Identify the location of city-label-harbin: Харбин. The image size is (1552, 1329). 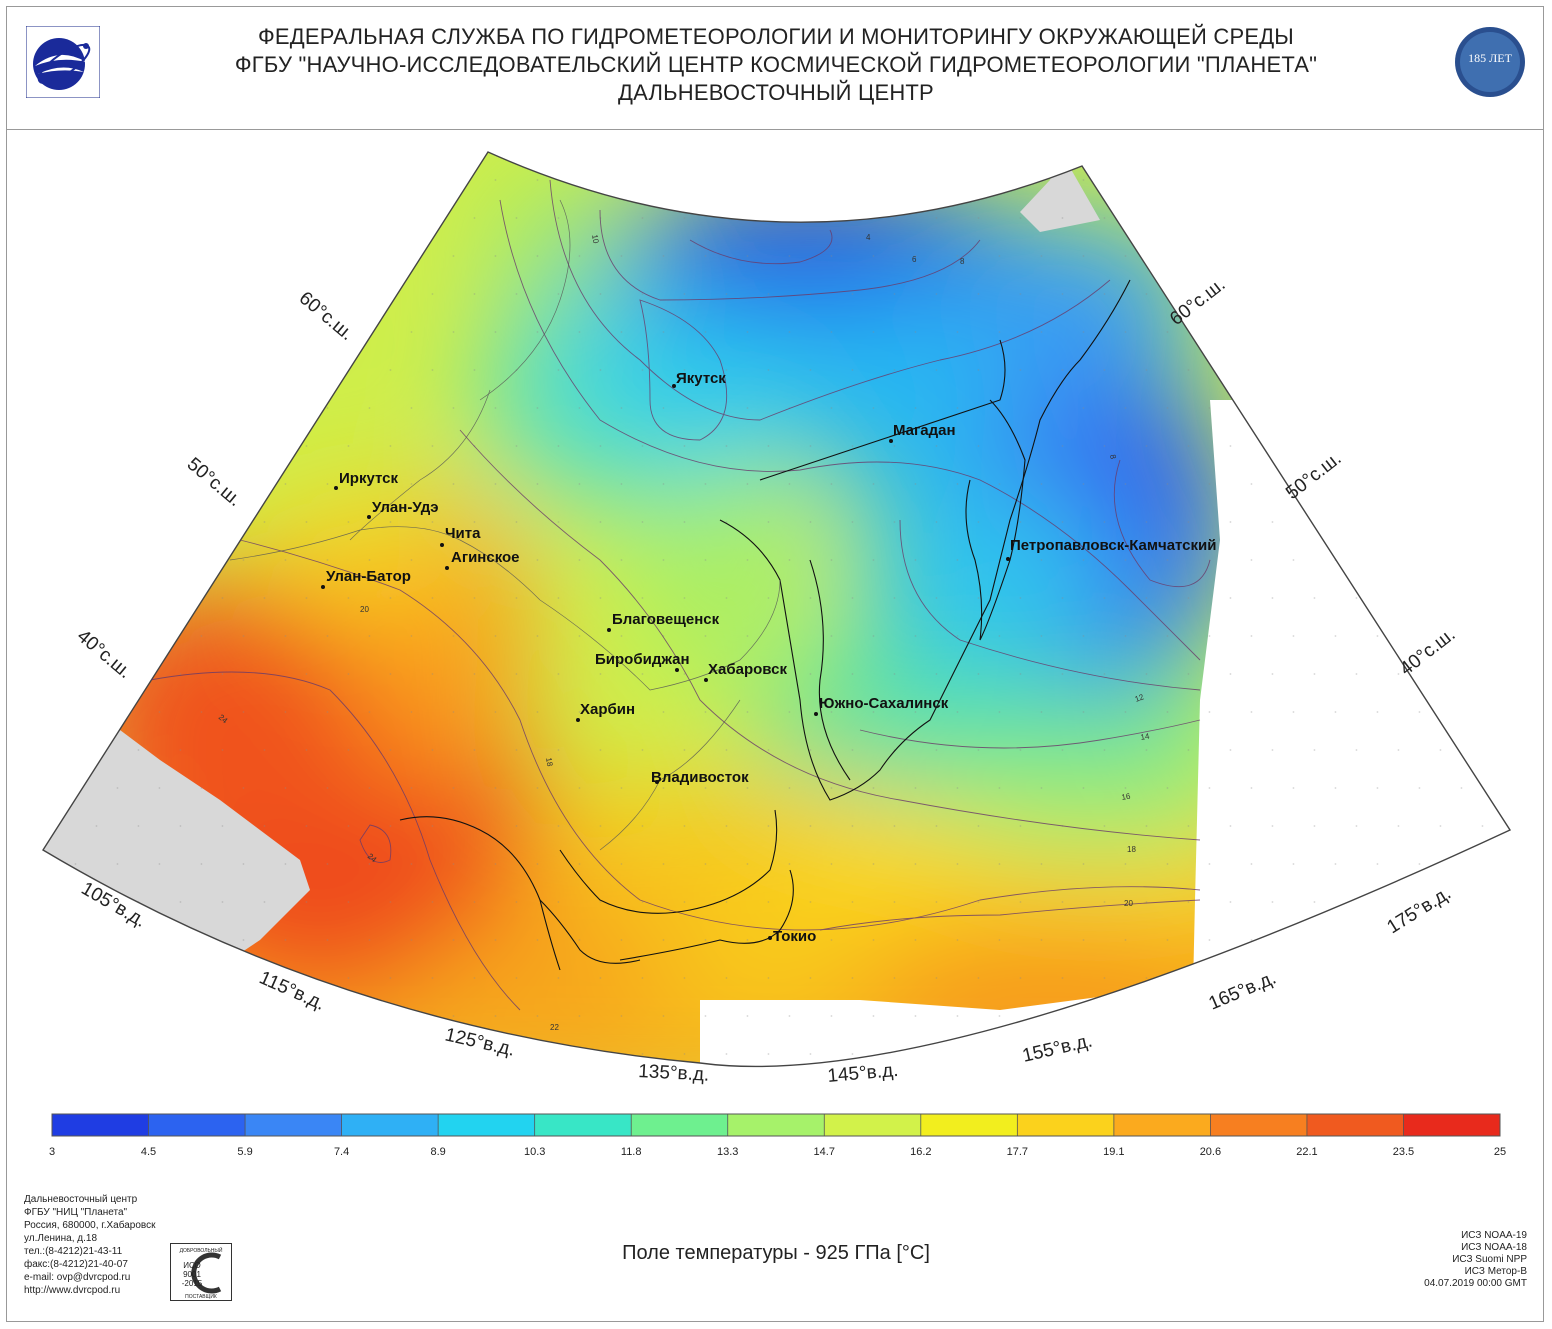
(607, 709).